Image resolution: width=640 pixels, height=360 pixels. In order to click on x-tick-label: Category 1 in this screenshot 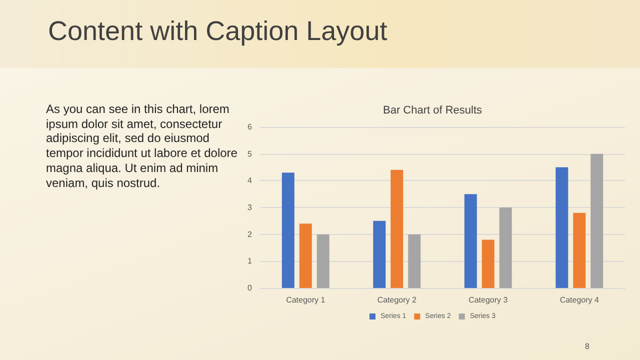, I will do `click(306, 300)`.